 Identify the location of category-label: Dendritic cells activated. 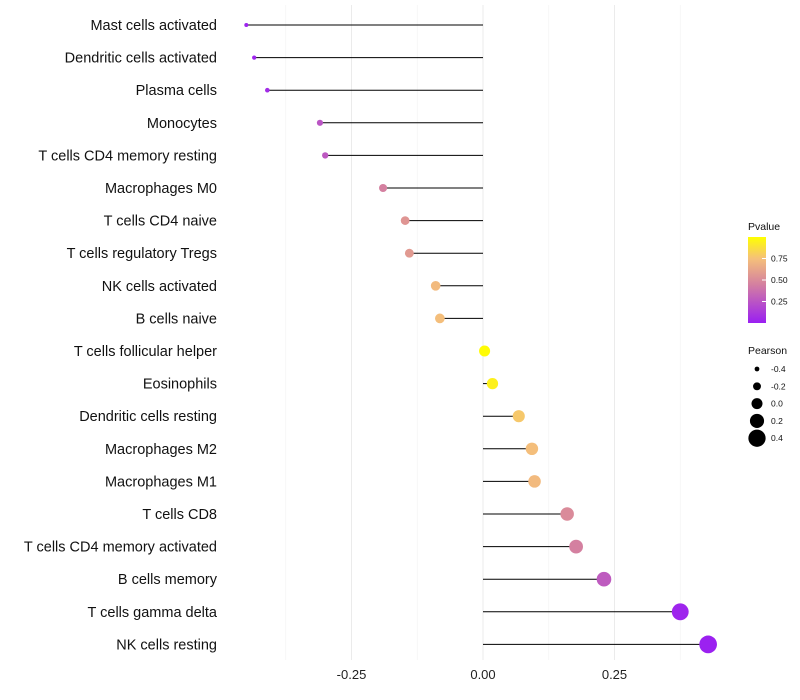
(141, 59).